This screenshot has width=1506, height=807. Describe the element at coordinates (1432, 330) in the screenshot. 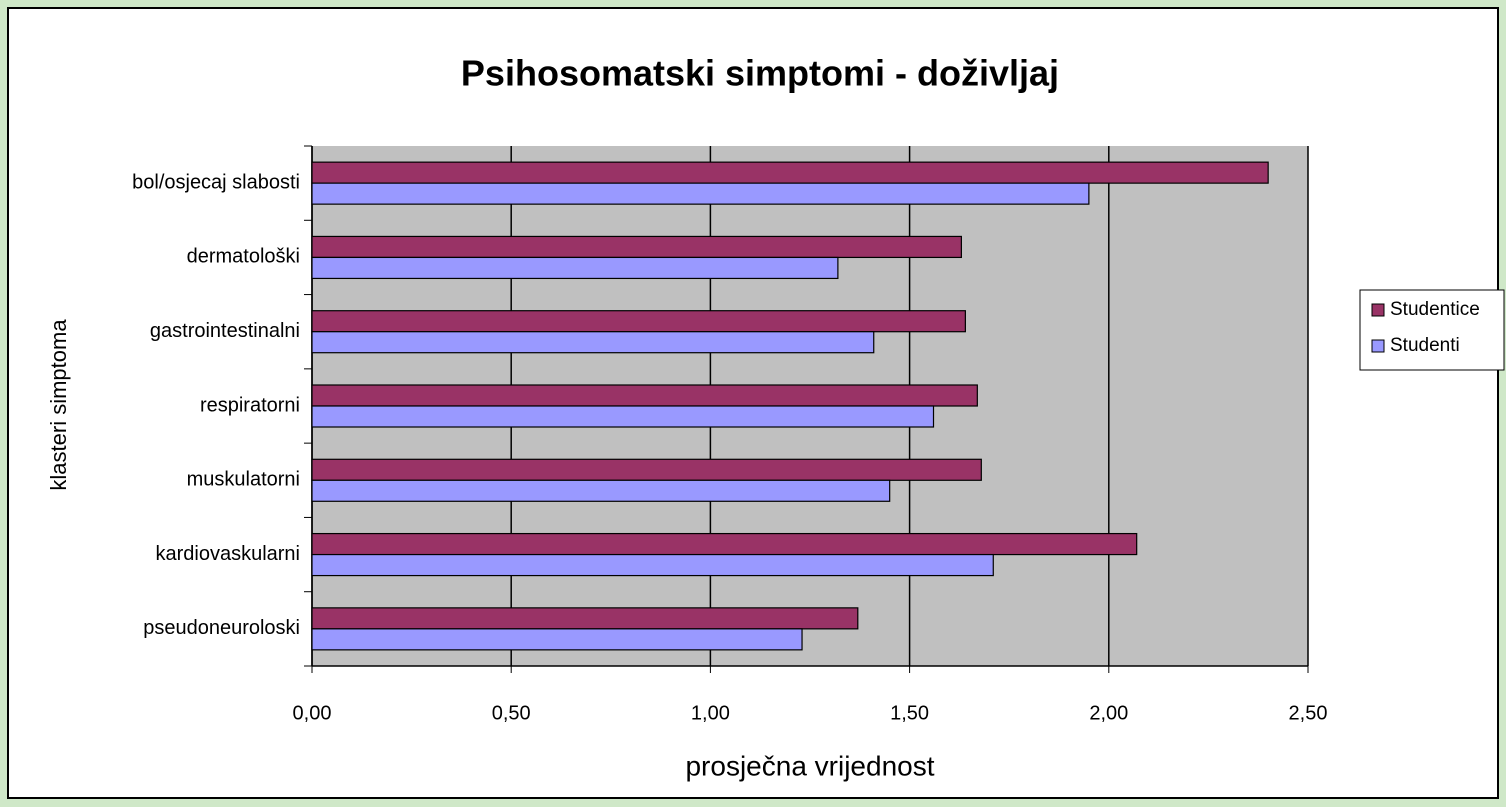

I see `legend` at that location.